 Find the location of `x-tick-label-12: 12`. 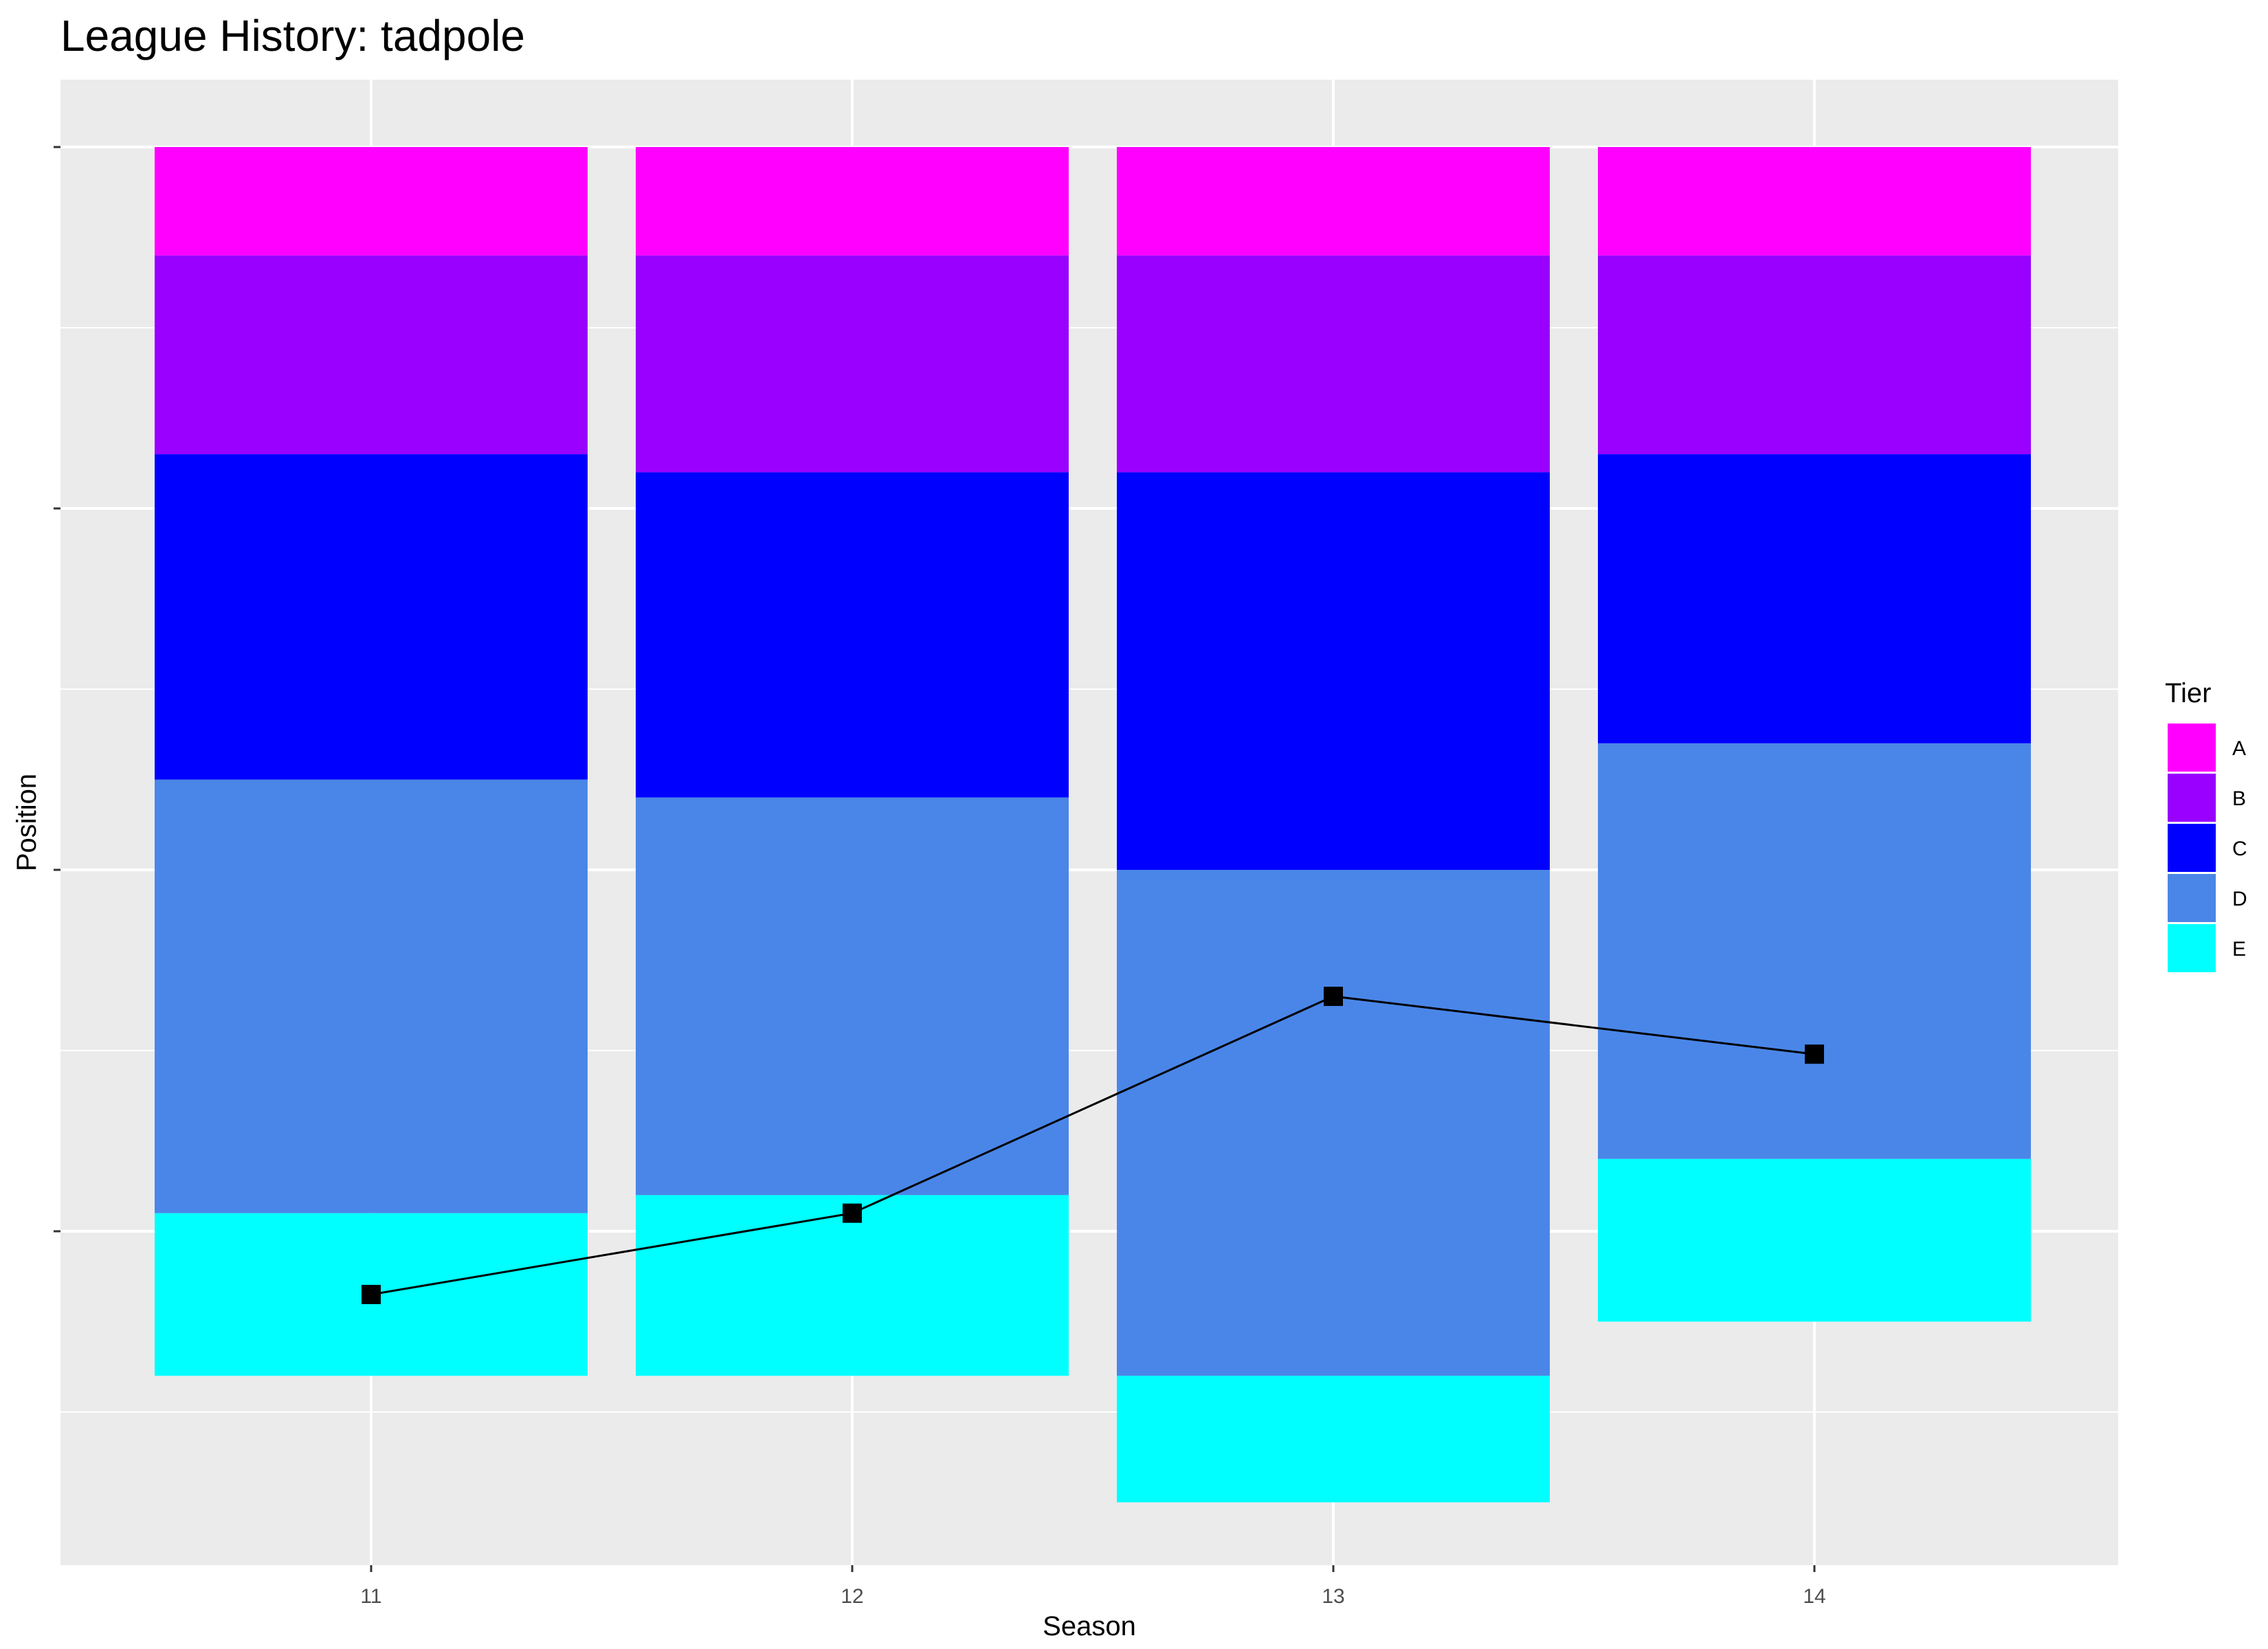

x-tick-label-12: 12 is located at coordinates (852, 1597).